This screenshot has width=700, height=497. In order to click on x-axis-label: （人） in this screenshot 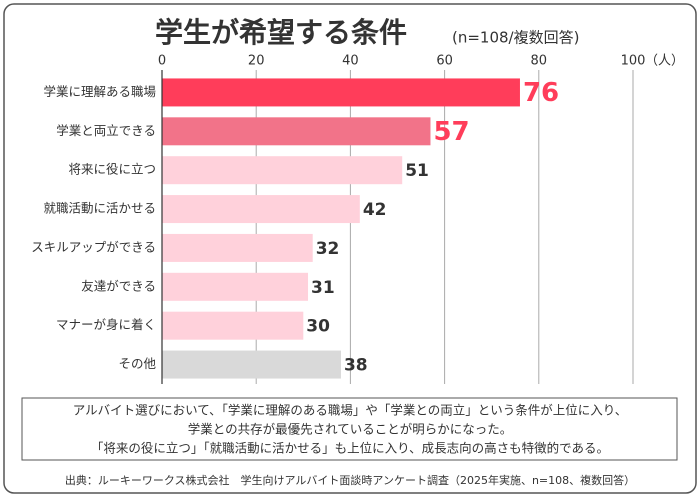, I will do `click(664, 61)`.